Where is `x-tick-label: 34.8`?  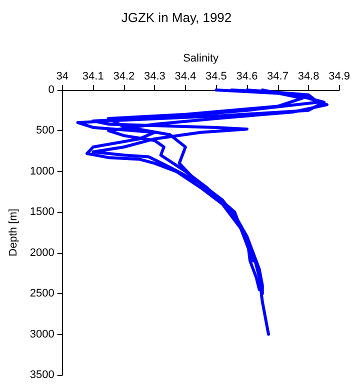
x-tick-label: 34.8 is located at coordinates (309, 76).